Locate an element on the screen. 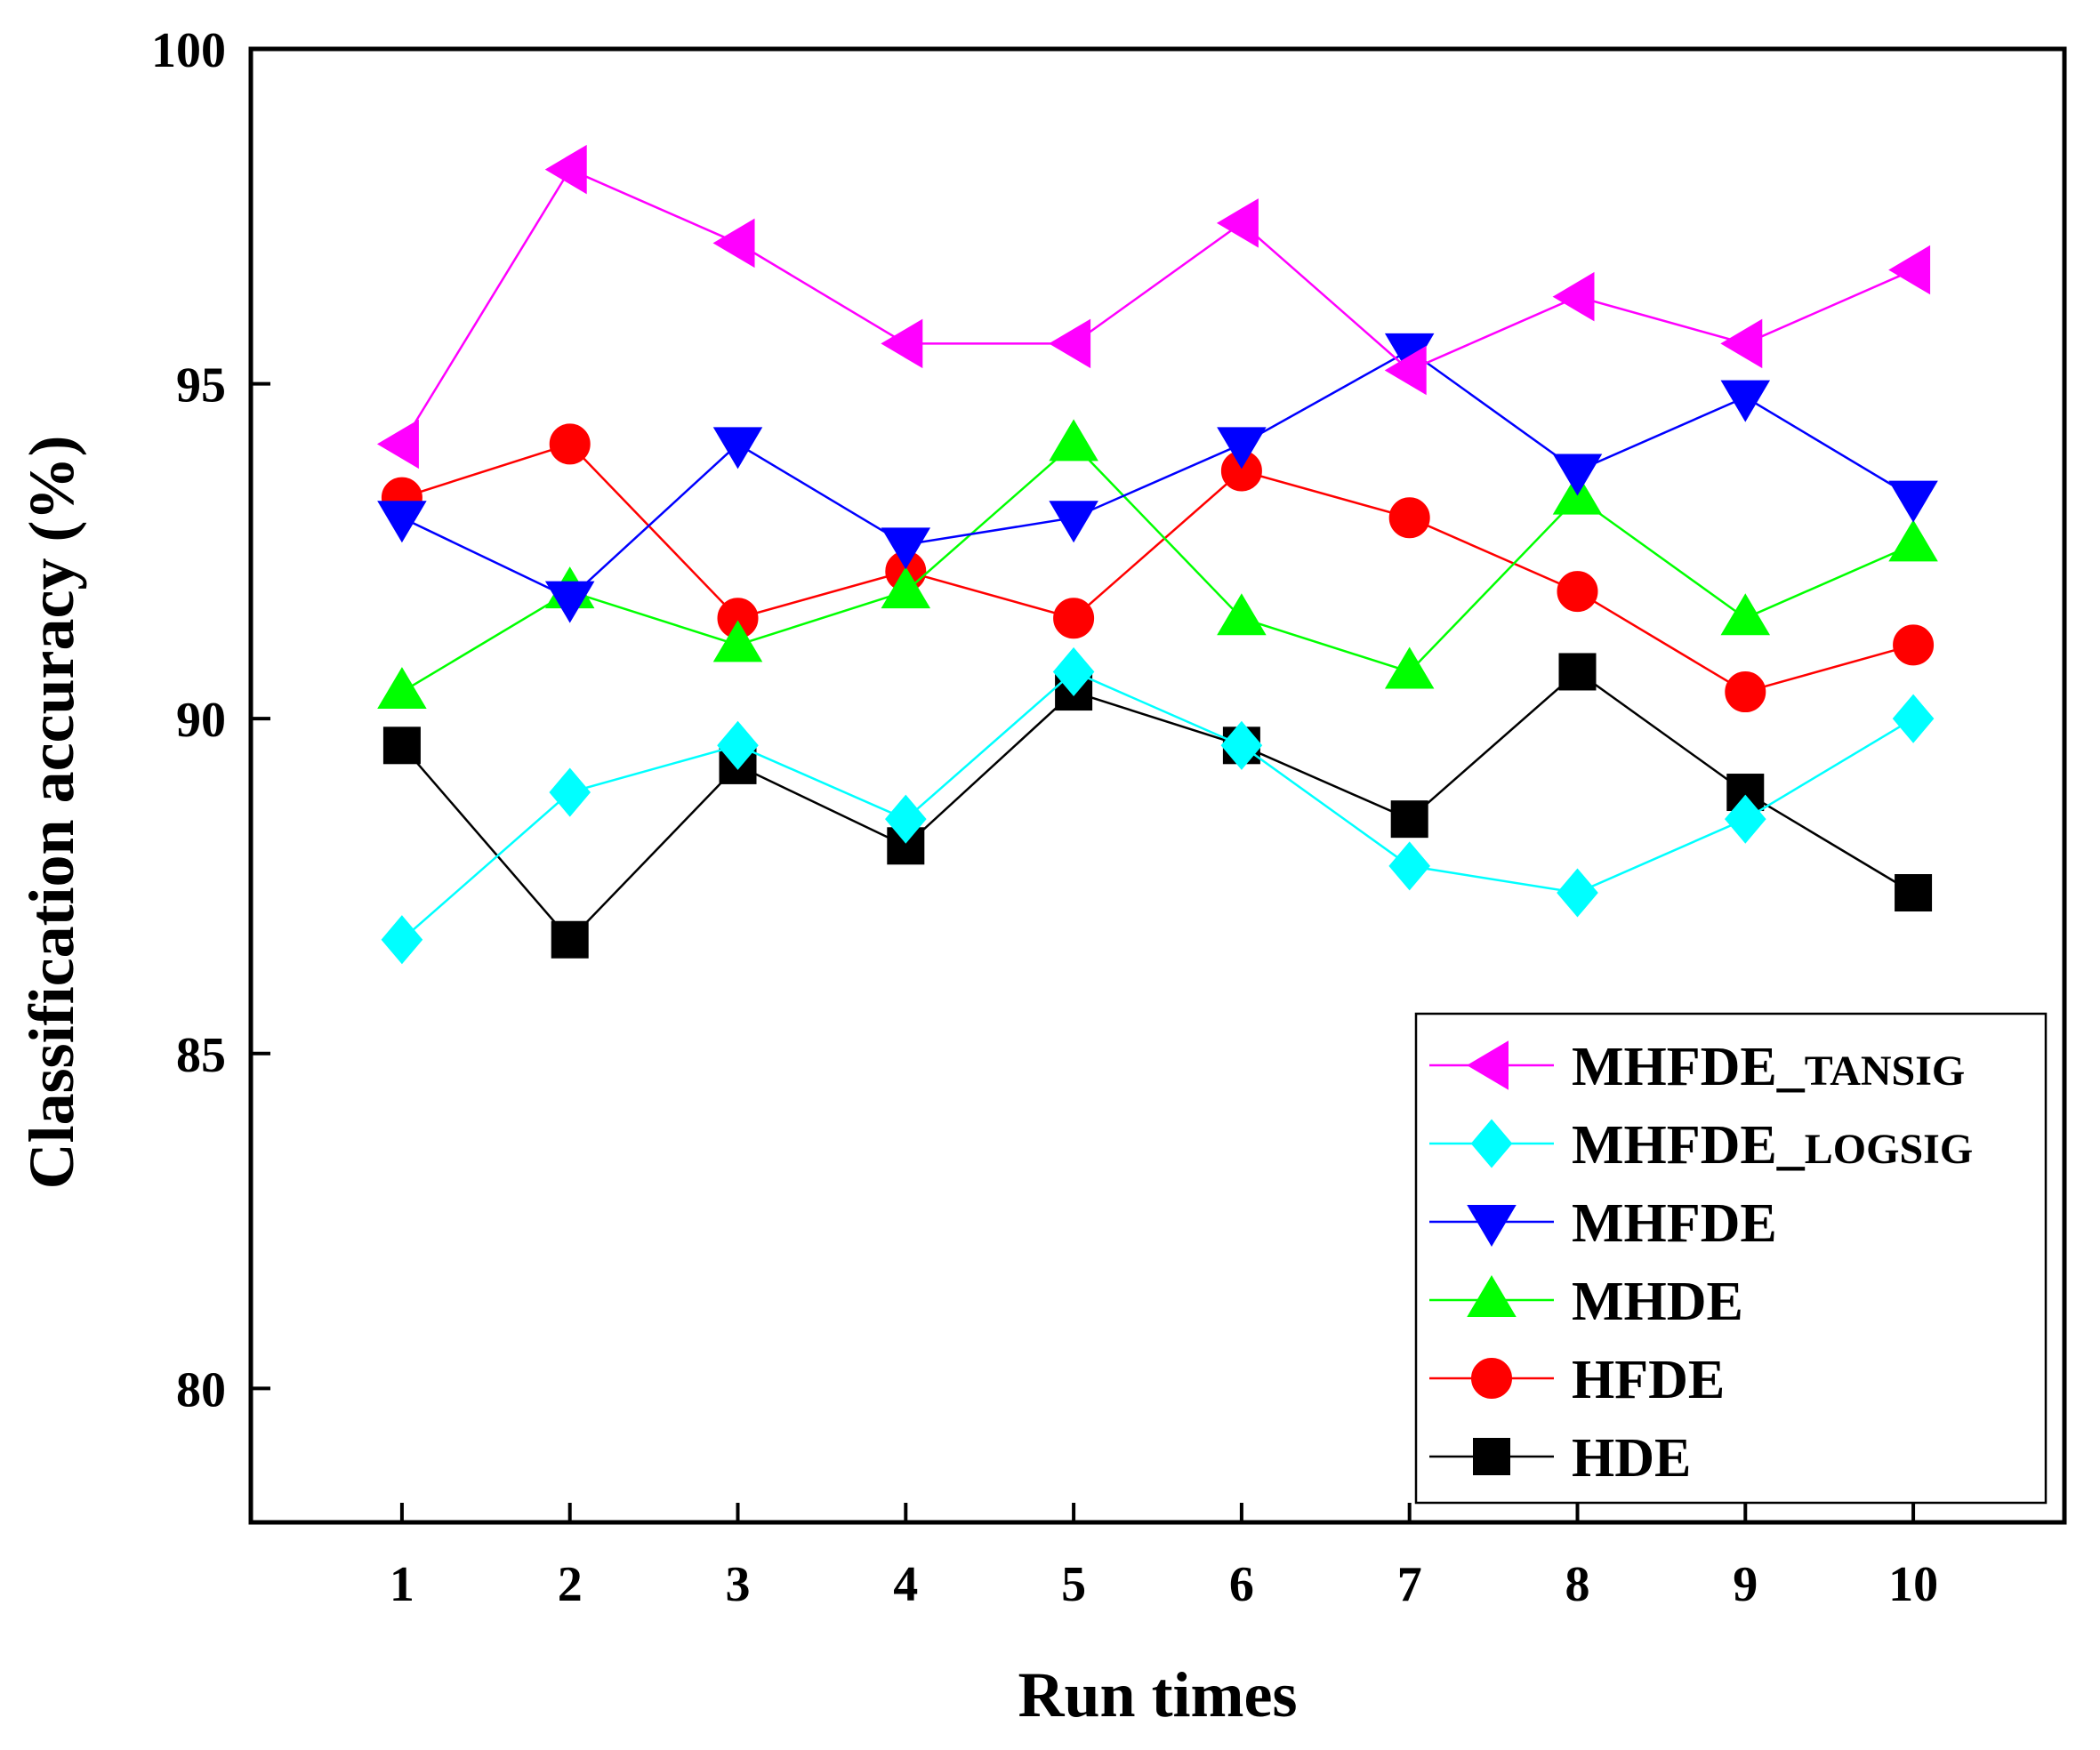 This screenshot has width=2100, height=1750. y-tick-label: 80 is located at coordinates (201, 1389).